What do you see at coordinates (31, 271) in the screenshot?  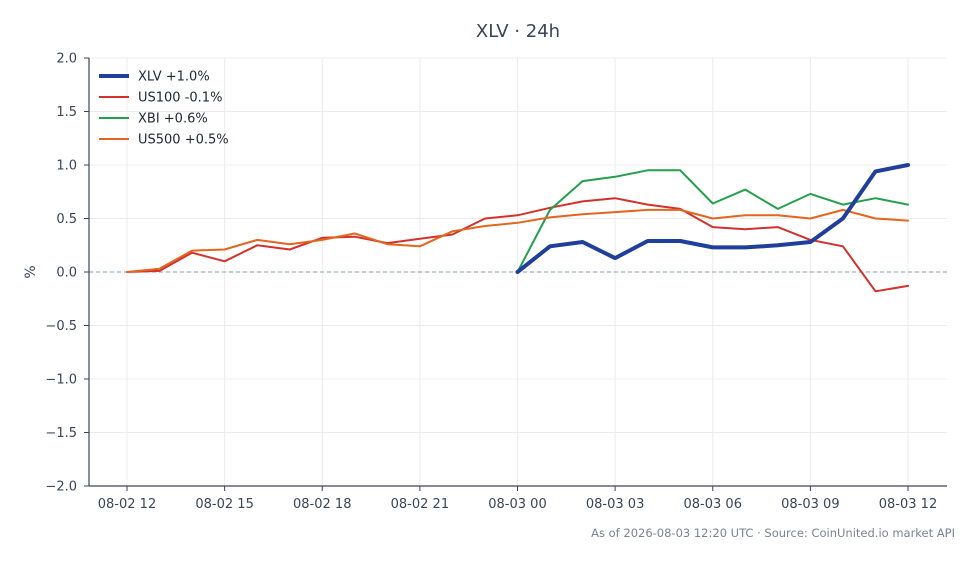 I see `y-axis-label: %` at bounding box center [31, 271].